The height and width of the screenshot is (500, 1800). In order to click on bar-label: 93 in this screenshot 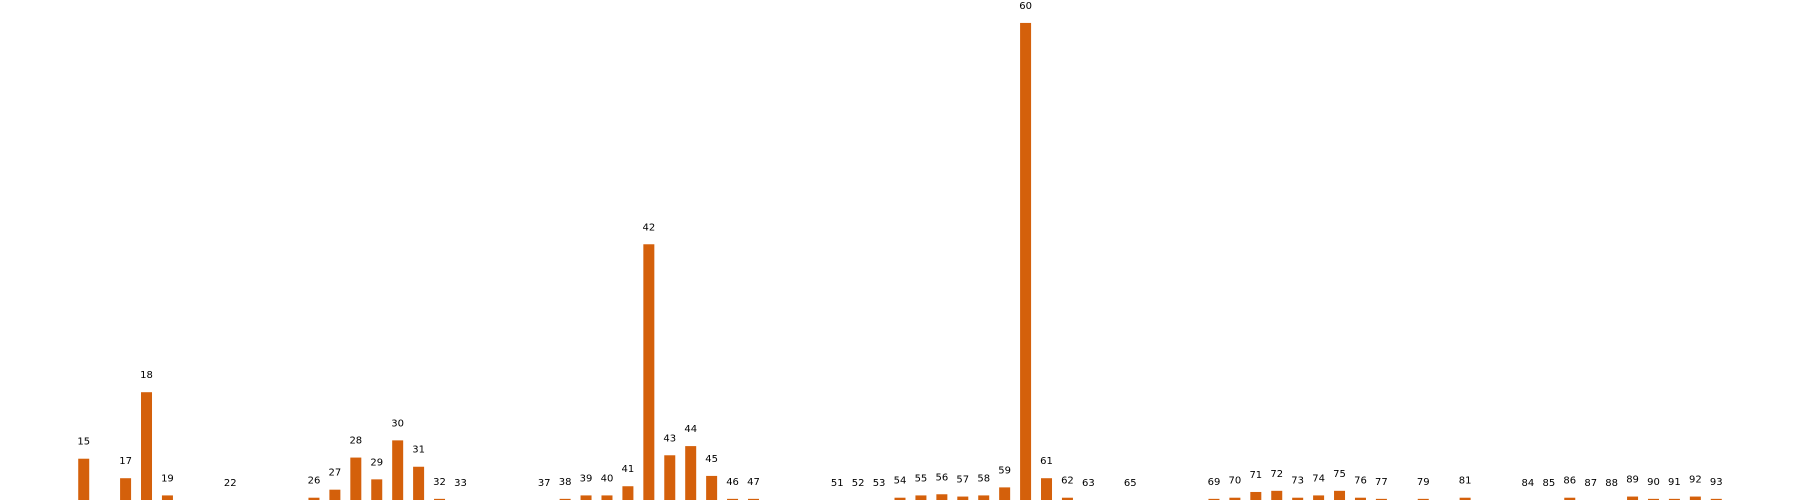, I will do `click(1716, 482)`.